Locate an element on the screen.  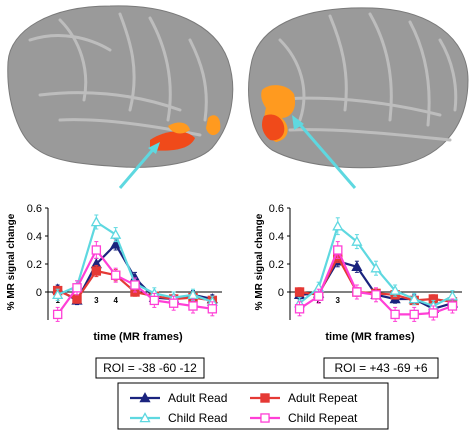
roi-label-right: ROI = +43 -69 +6 is located at coordinates (380, 368).